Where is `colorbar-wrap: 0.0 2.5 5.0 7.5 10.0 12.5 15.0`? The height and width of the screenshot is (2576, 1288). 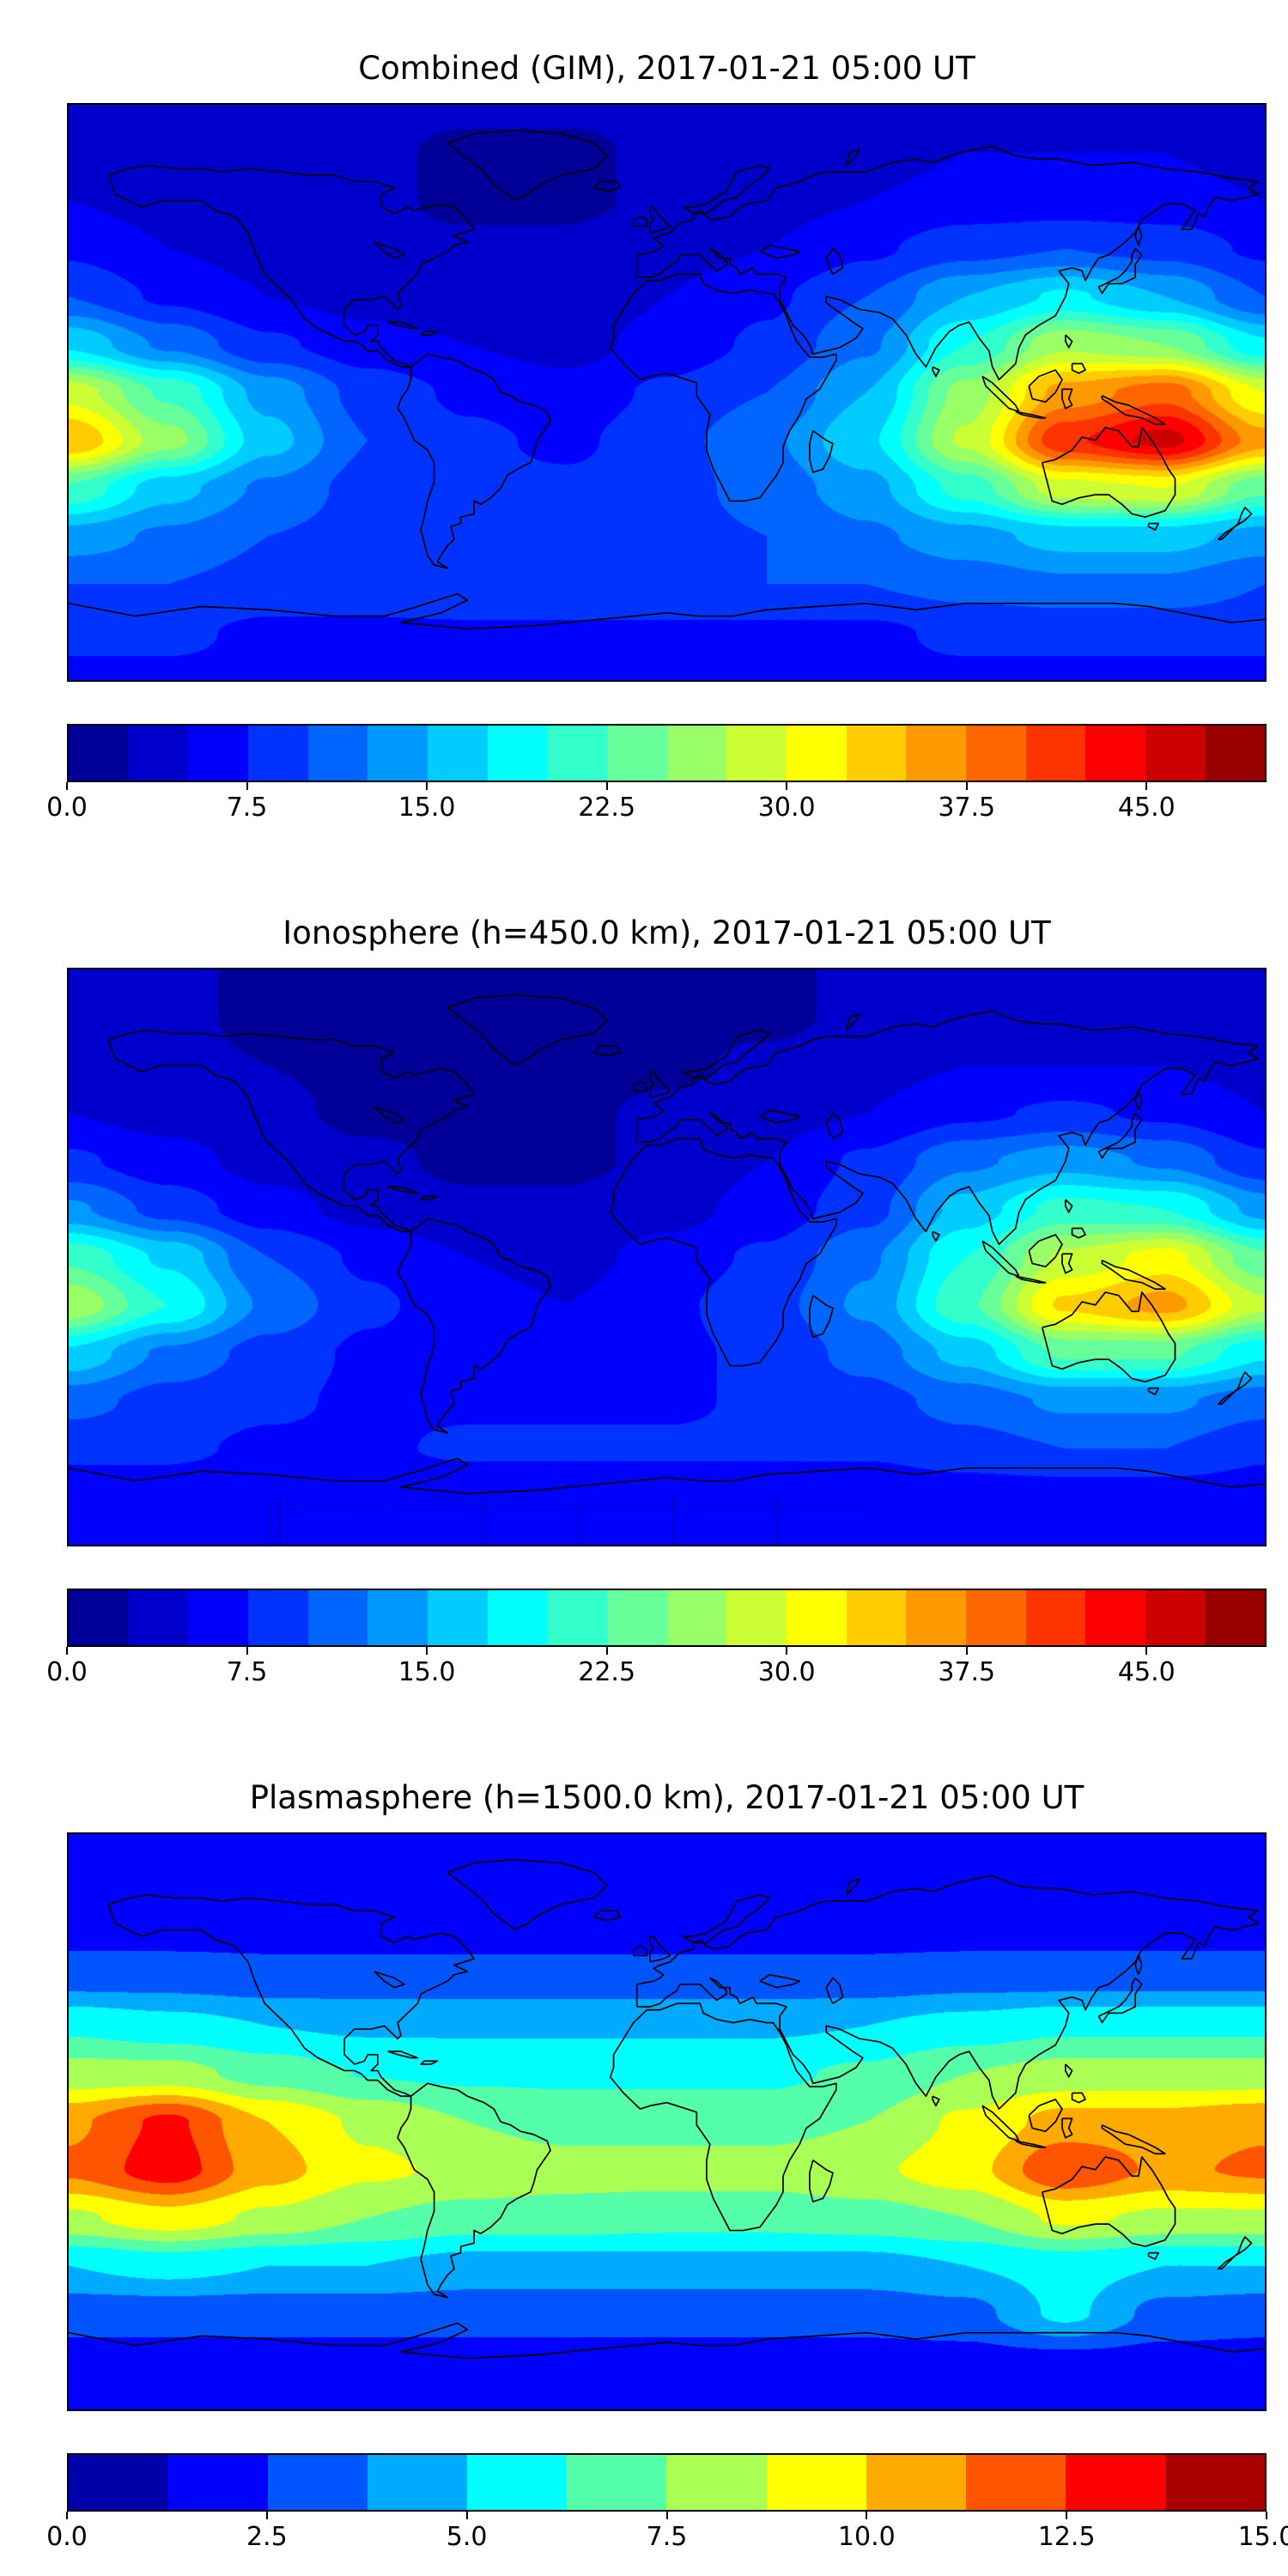
colorbar-wrap: 0.0 2.5 5.0 7.5 10.0 12.5 15.0 is located at coordinates (667, 2502).